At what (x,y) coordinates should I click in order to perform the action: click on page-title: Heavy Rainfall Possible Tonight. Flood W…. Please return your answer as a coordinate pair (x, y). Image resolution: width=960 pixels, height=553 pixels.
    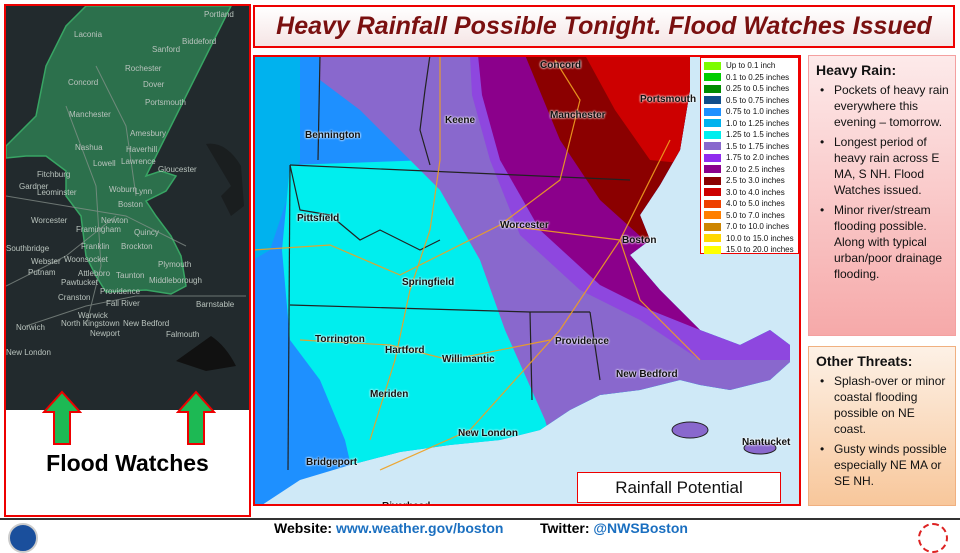
    Looking at the image, I should click on (604, 26).